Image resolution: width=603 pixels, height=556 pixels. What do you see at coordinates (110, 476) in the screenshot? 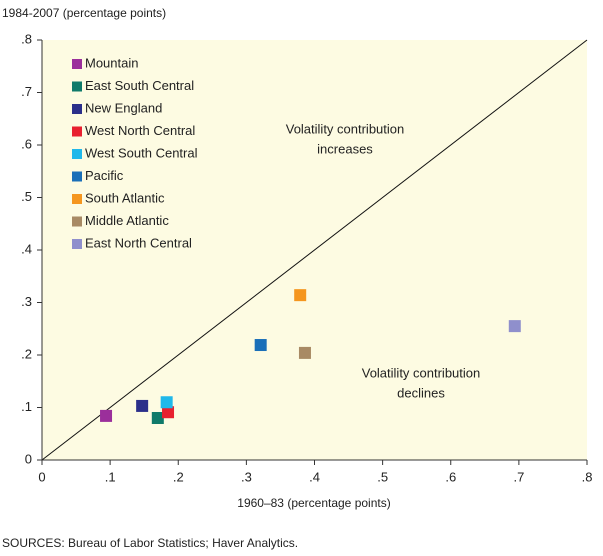
I see `x-tick-label: .1` at bounding box center [110, 476].